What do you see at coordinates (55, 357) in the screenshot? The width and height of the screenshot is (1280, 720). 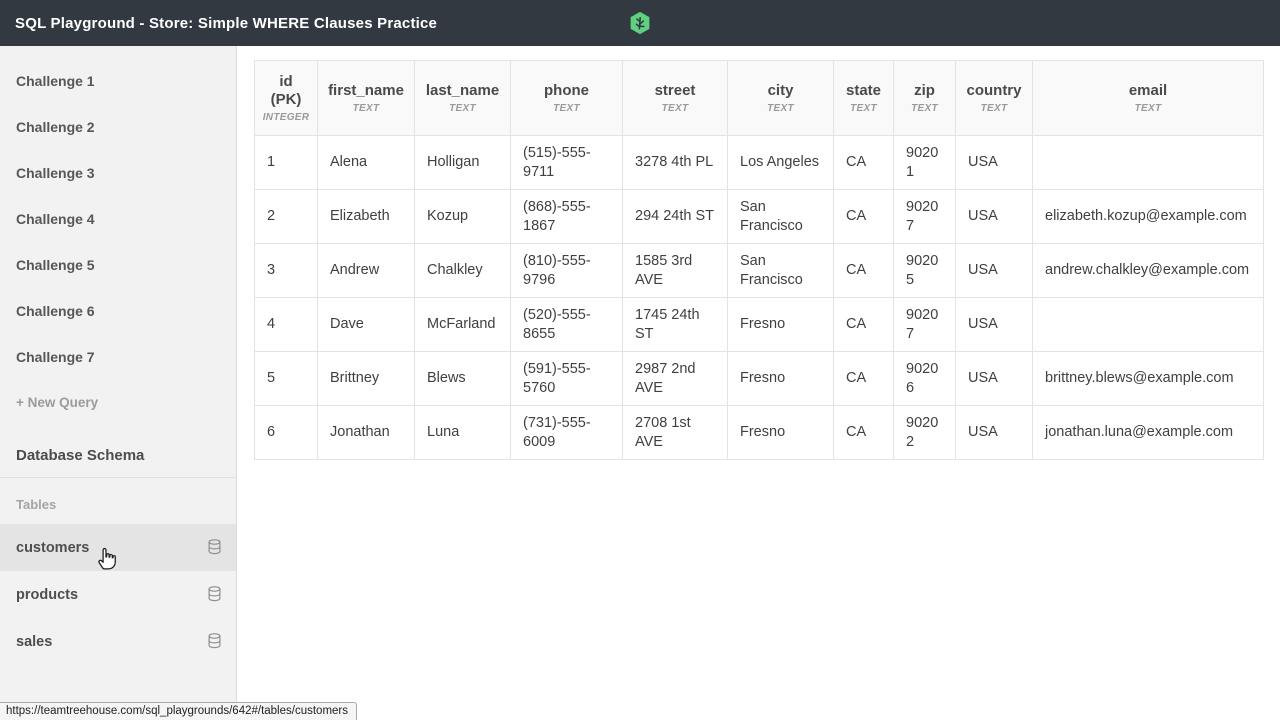 I see `sidebar-item-label: Challenge 7` at bounding box center [55, 357].